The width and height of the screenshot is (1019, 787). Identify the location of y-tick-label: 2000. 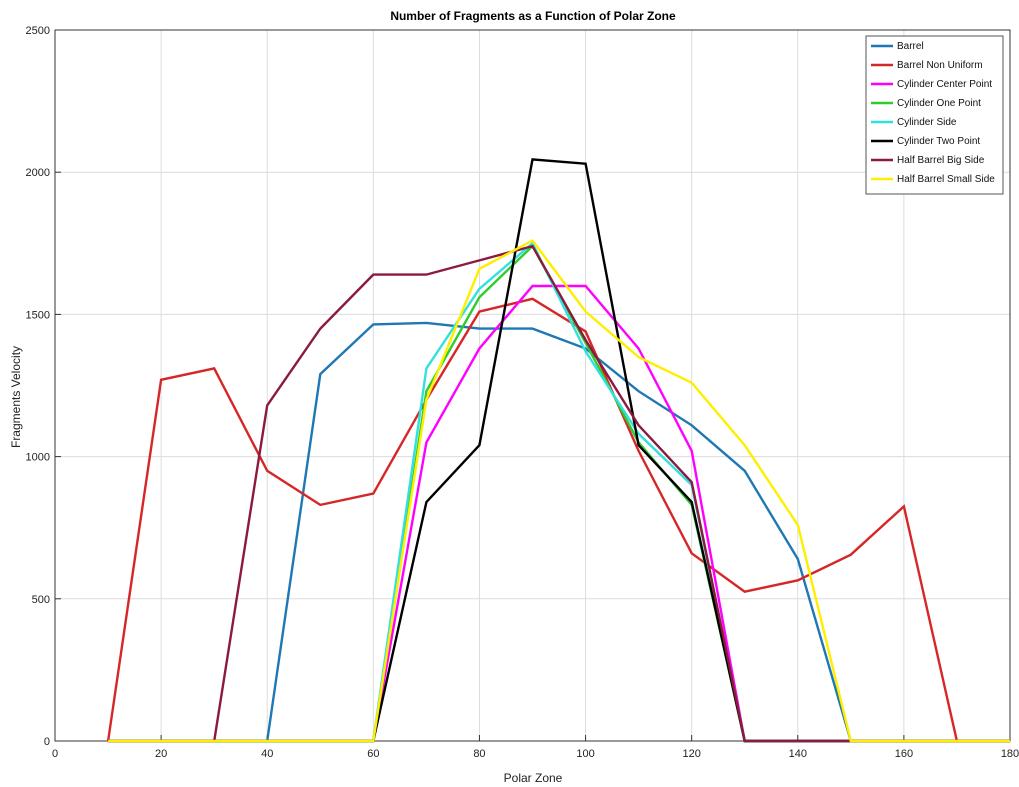
(38, 173).